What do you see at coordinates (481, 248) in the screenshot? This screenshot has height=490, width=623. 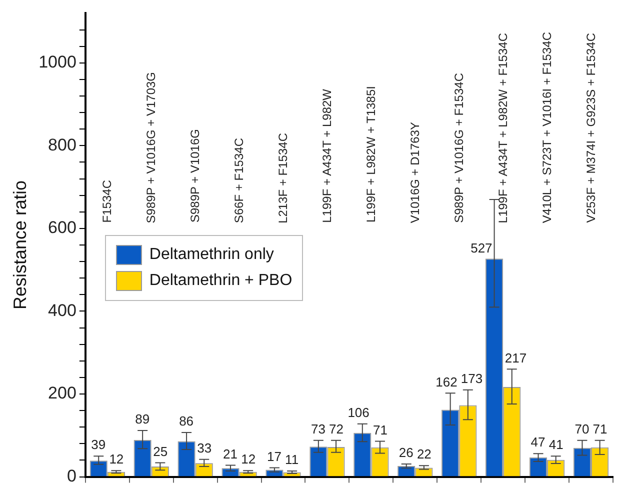 I see `data-label: 527` at bounding box center [481, 248].